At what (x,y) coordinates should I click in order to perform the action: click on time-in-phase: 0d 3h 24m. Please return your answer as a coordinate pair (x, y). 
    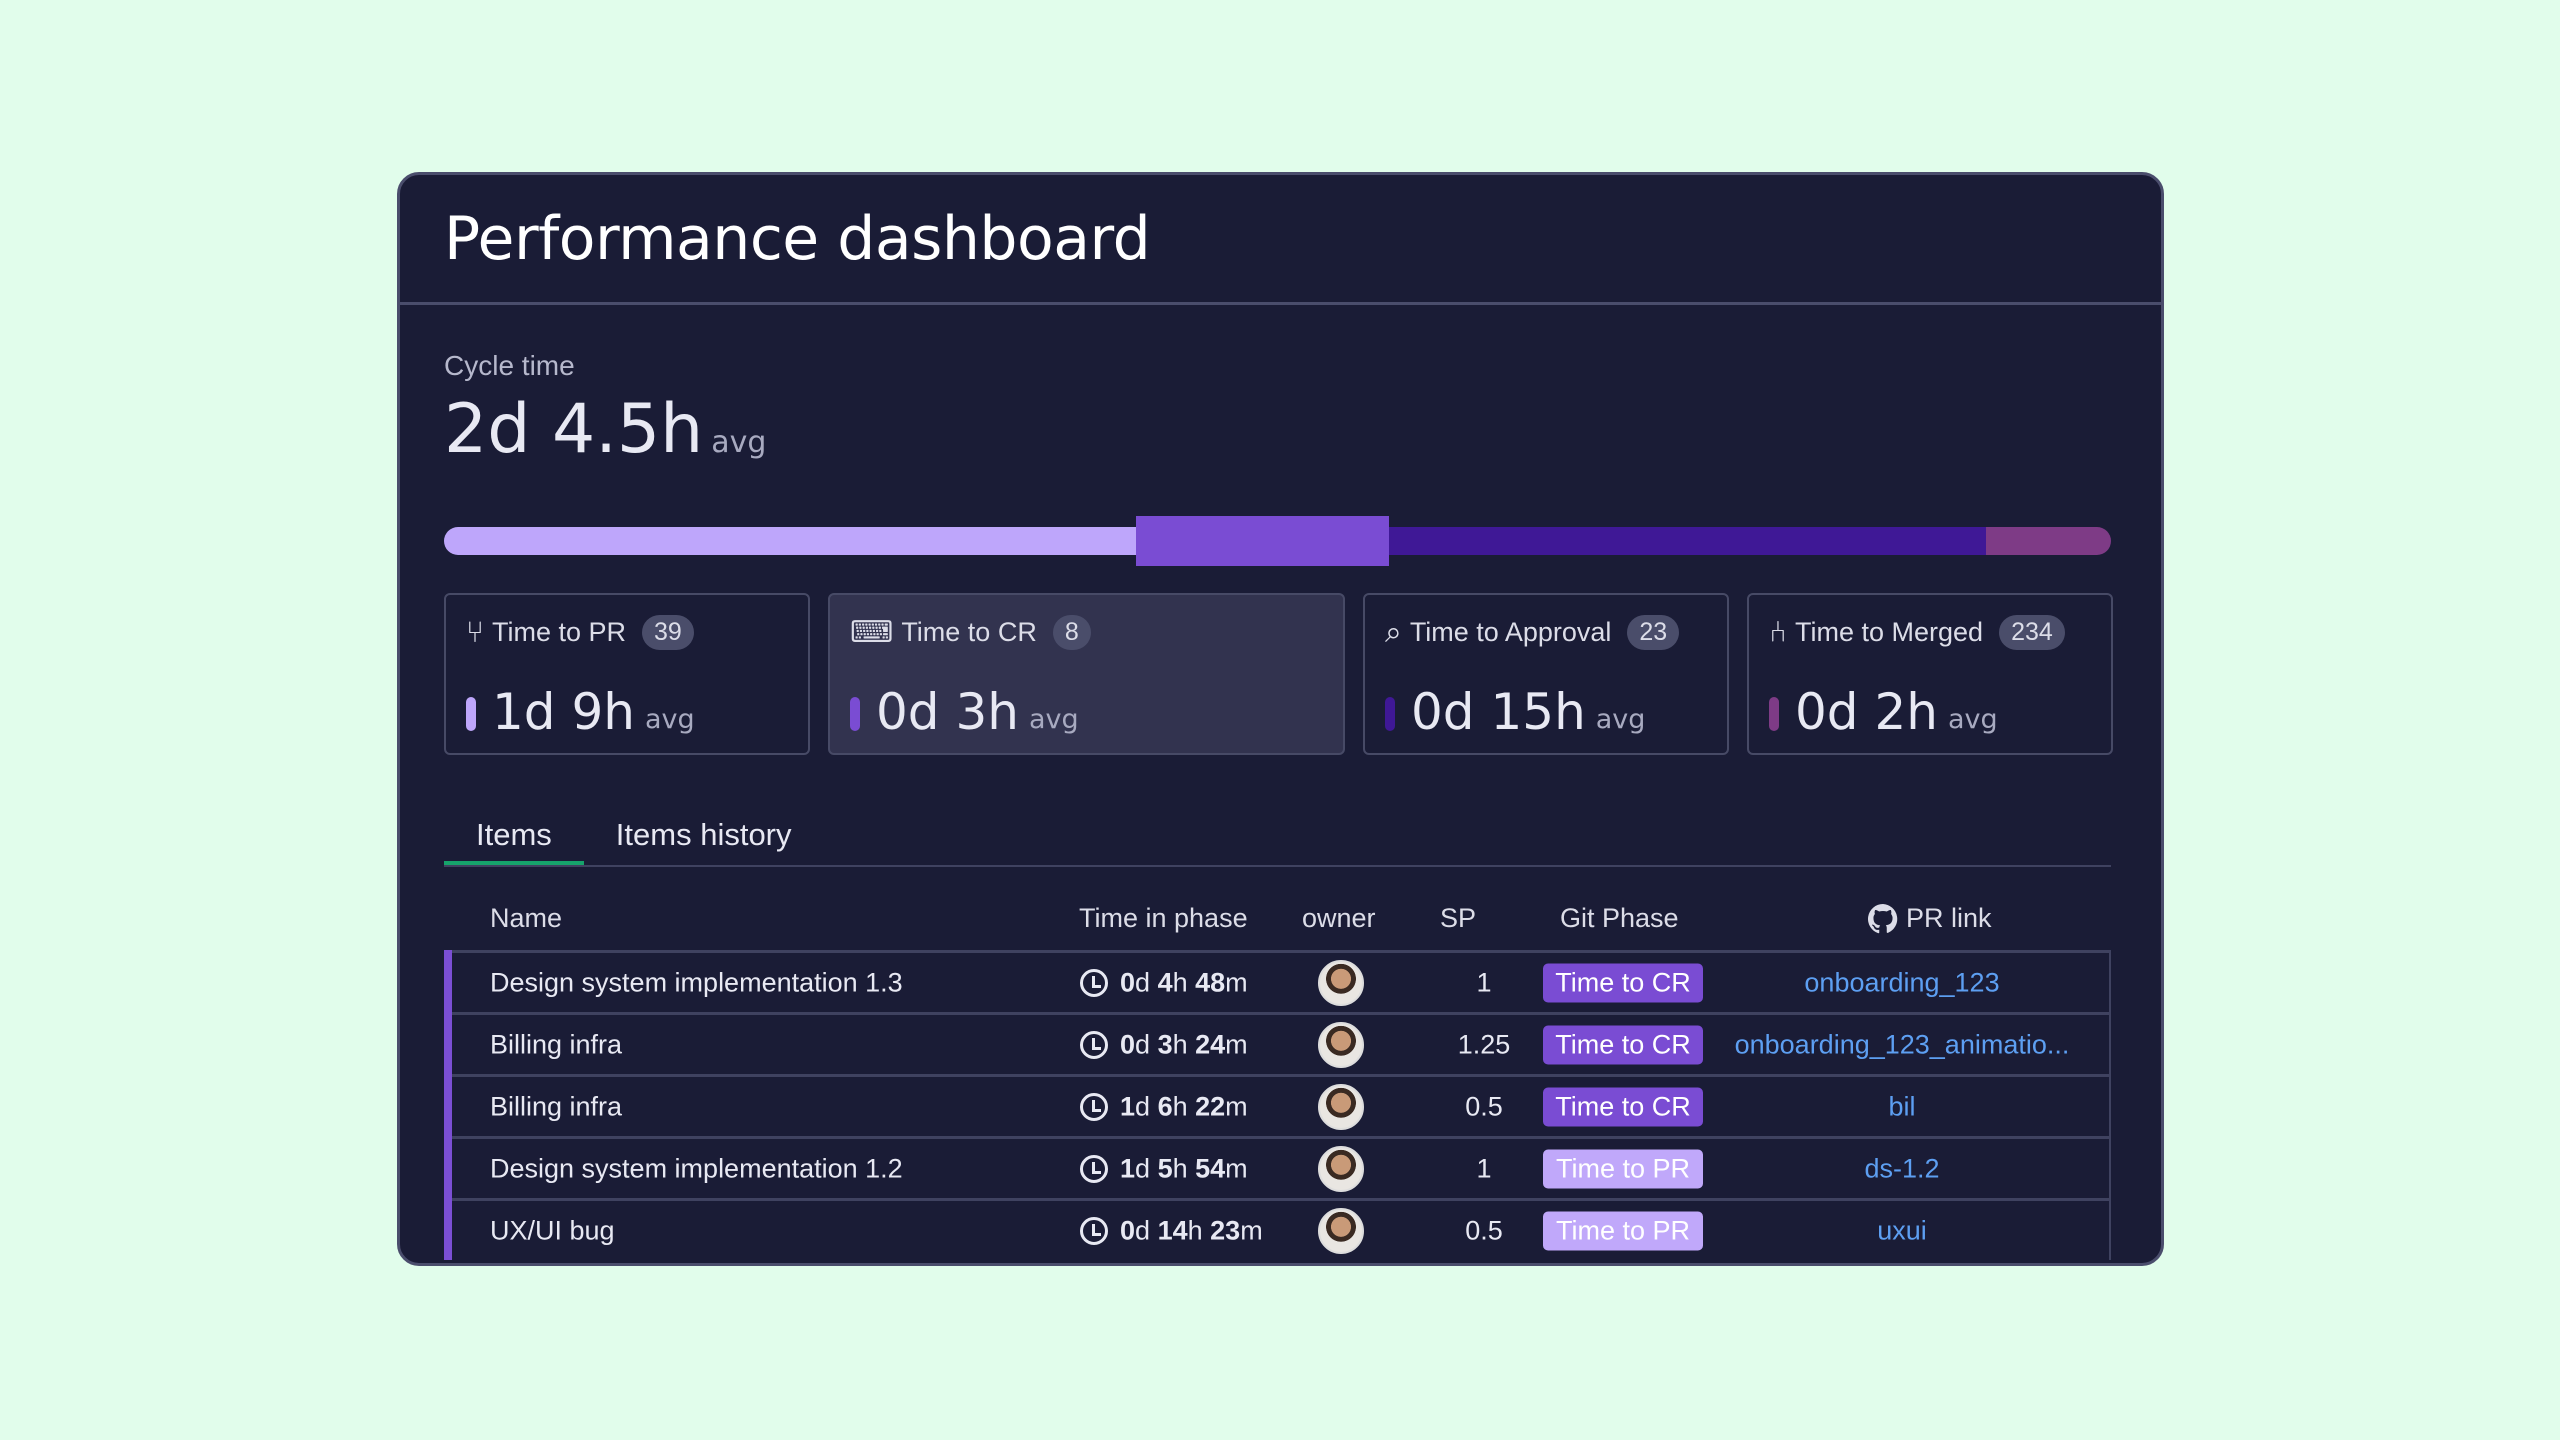
    Looking at the image, I should click on (1184, 1044).